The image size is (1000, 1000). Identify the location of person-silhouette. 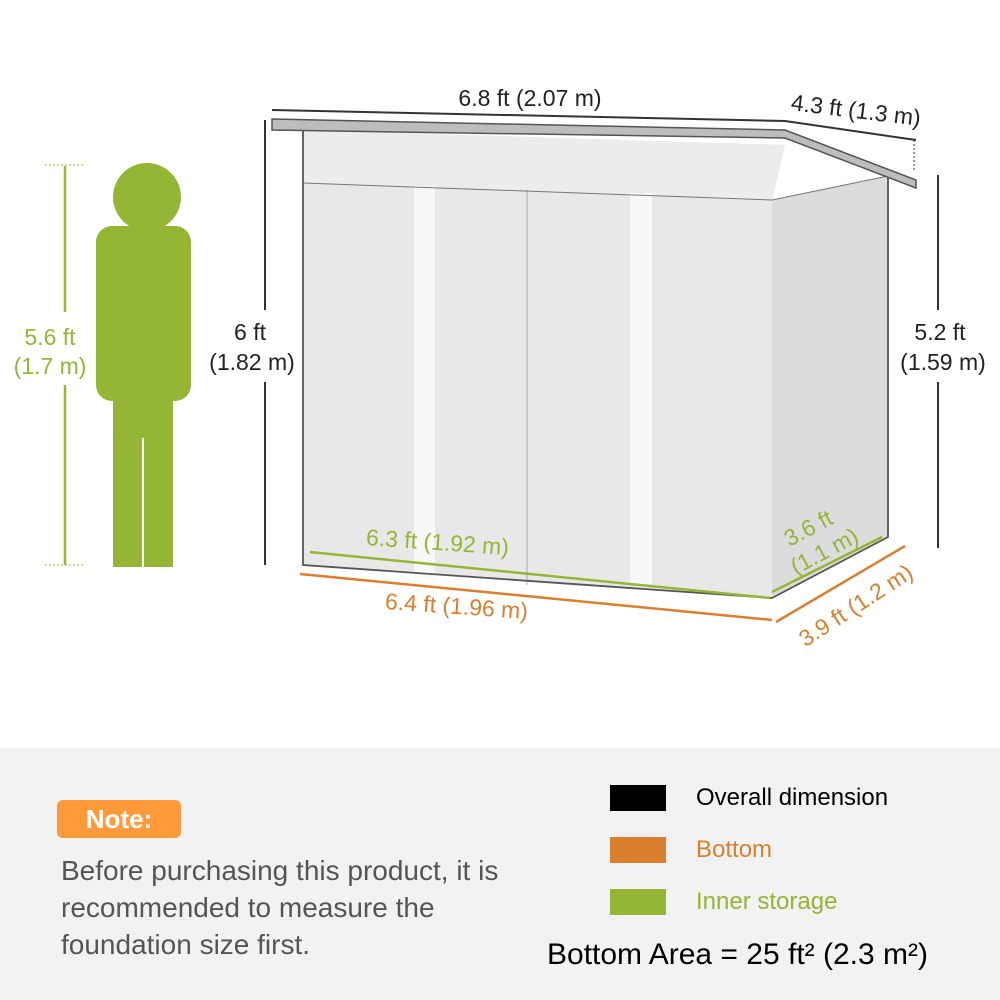
(143, 365).